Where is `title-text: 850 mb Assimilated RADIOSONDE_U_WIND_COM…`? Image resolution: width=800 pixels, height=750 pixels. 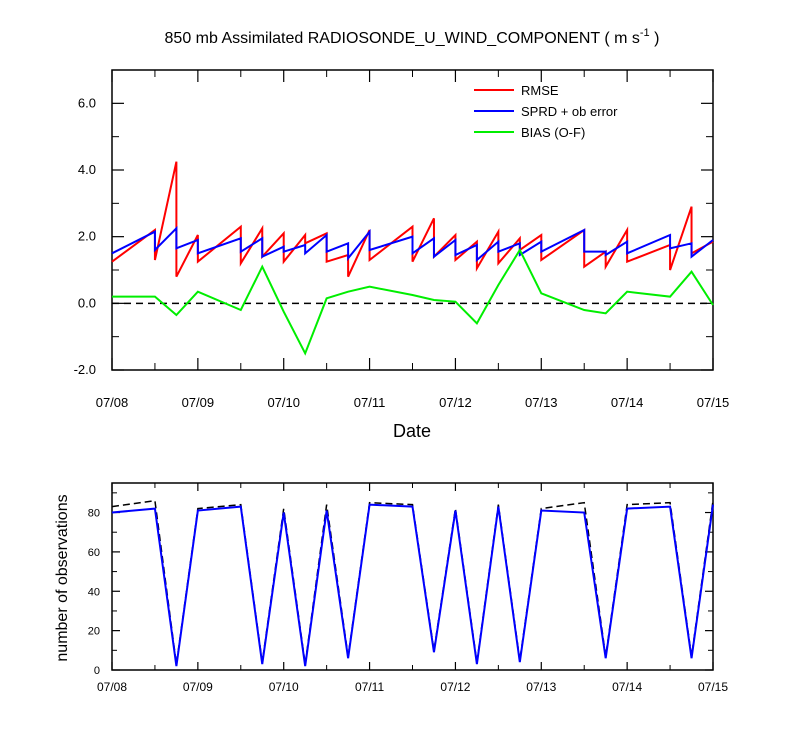
title-text: 850 mb Assimilated RADIOSONDE_U_WIND_COM… is located at coordinates (402, 38).